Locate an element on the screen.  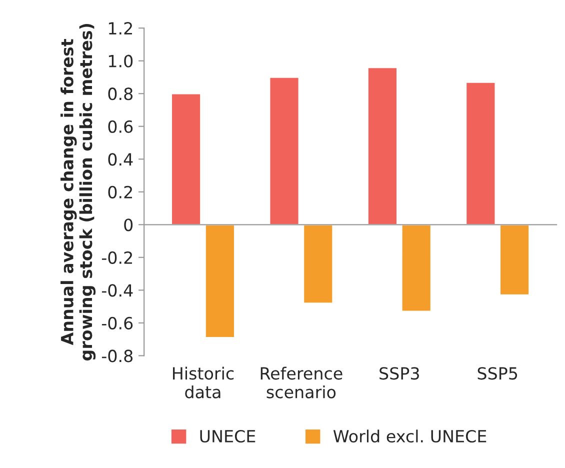
y-tick-label: 0.2 is located at coordinates (120, 192).